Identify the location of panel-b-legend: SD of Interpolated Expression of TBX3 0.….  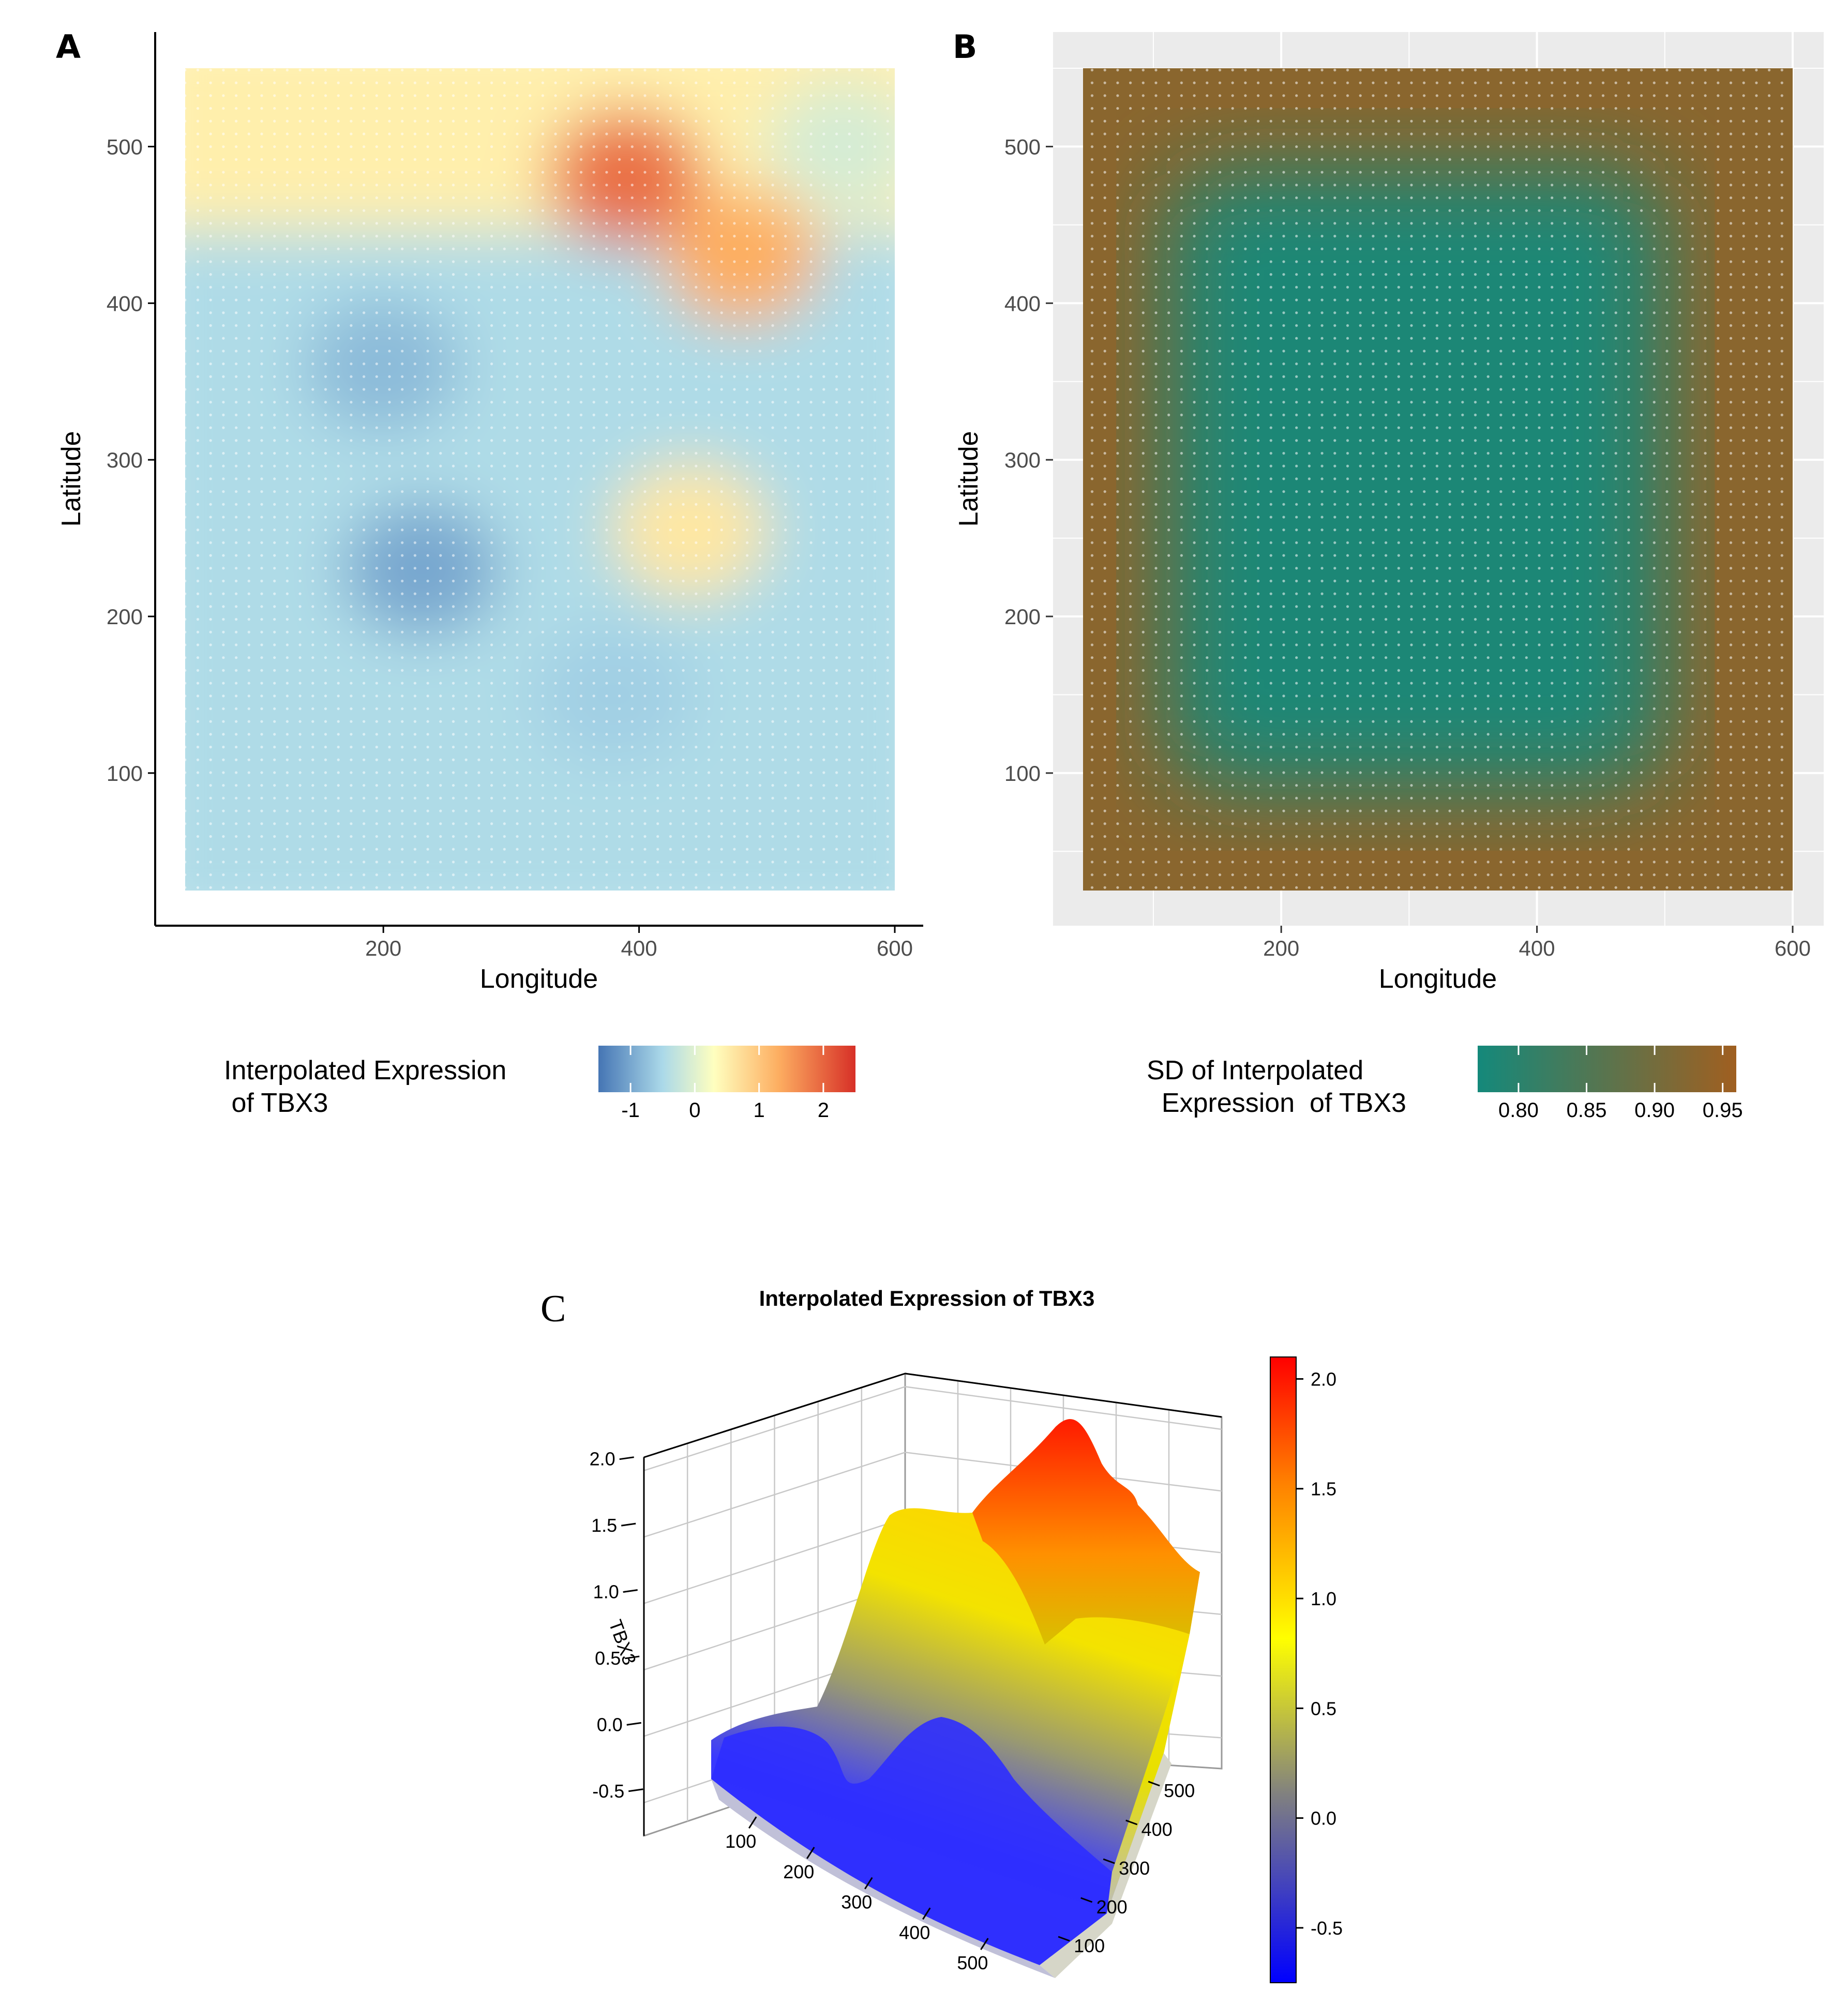
(1445, 1084).